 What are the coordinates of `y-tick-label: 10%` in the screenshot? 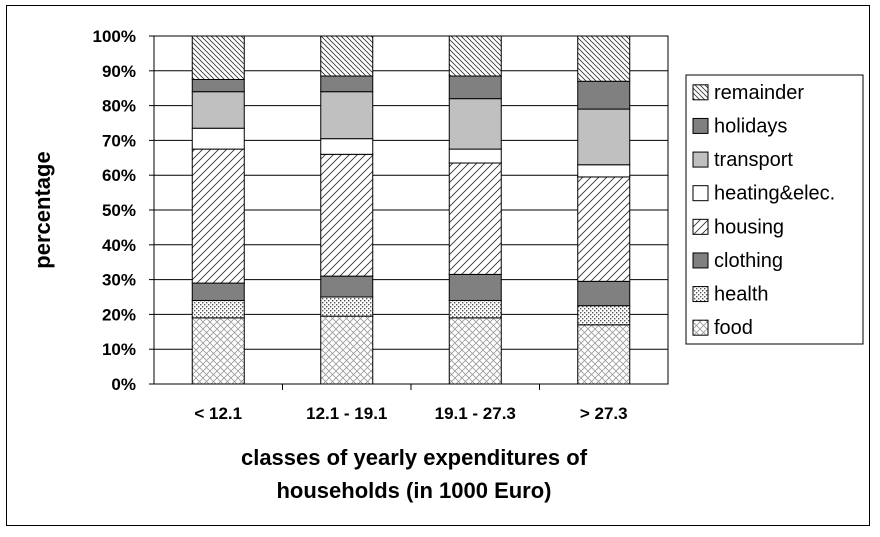 It's located at (119, 349).